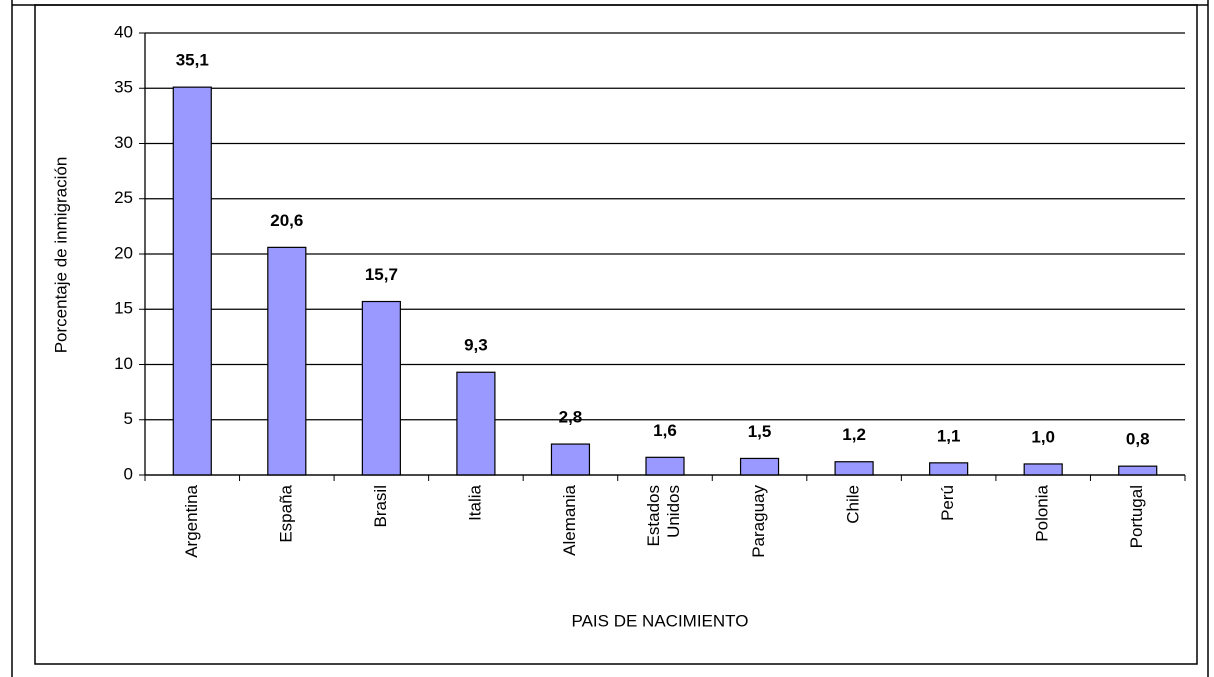 The height and width of the screenshot is (677, 1214). I want to click on value-label: 0,8, so click(1138, 439).